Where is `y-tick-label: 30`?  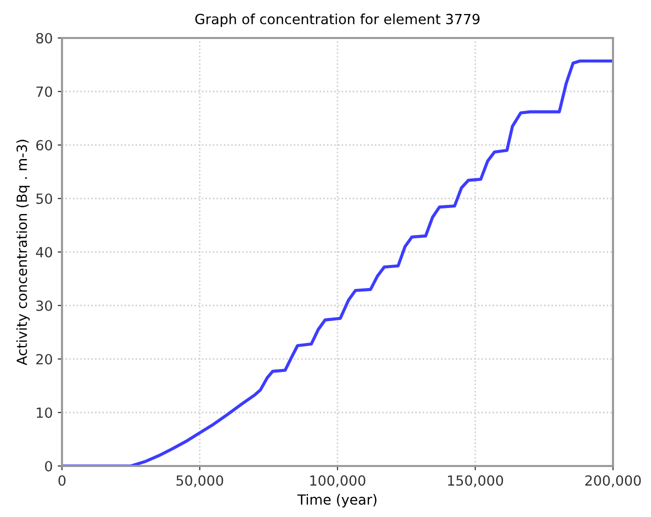
y-tick-label: 30 is located at coordinates (44, 305).